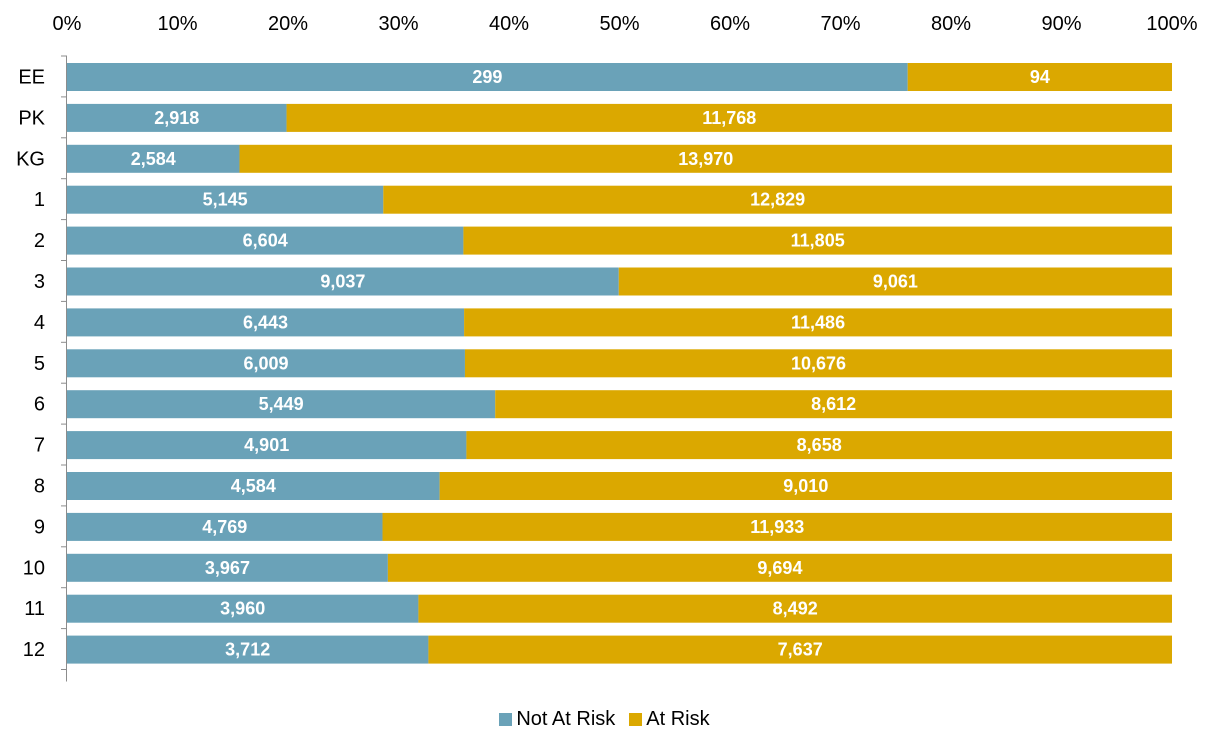  What do you see at coordinates (34, 650) in the screenshot?
I see `category-label: 12` at bounding box center [34, 650].